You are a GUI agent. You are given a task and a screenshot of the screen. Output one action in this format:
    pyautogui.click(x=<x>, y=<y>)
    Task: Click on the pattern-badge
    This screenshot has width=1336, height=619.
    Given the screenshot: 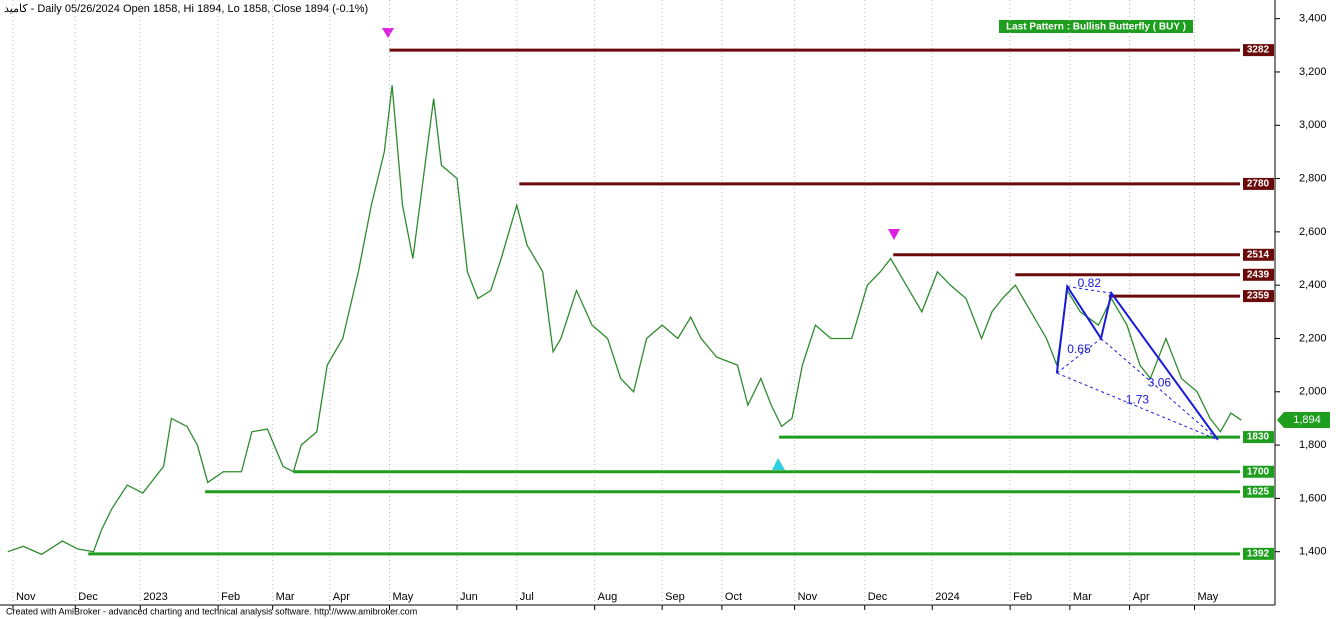 What is the action you would take?
    pyautogui.click(x=1096, y=26)
    